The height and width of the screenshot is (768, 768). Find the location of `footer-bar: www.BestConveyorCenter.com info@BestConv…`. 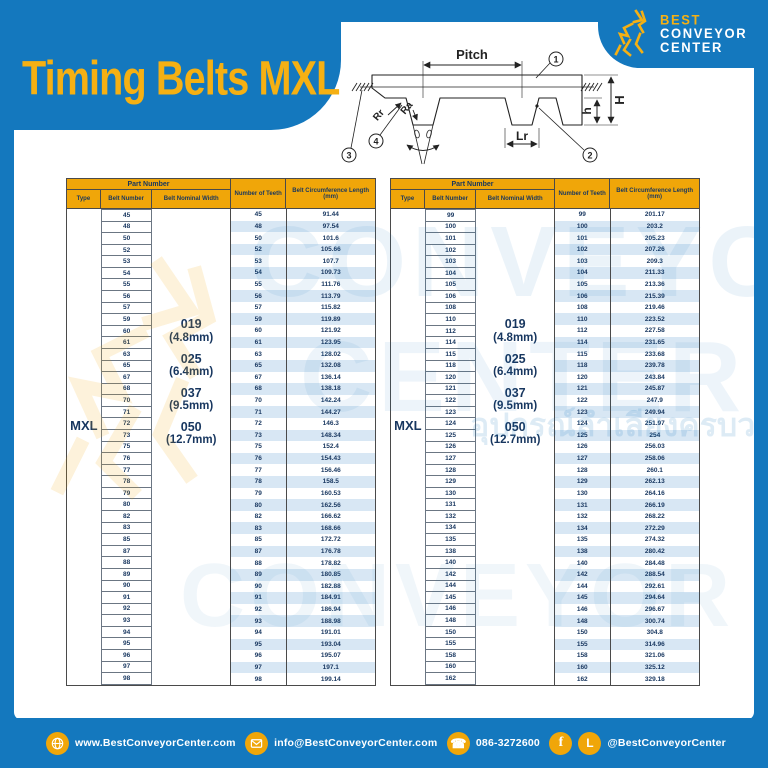

footer-bar: www.BestConveyorCenter.com info@BestConv… is located at coordinates (384, 743).